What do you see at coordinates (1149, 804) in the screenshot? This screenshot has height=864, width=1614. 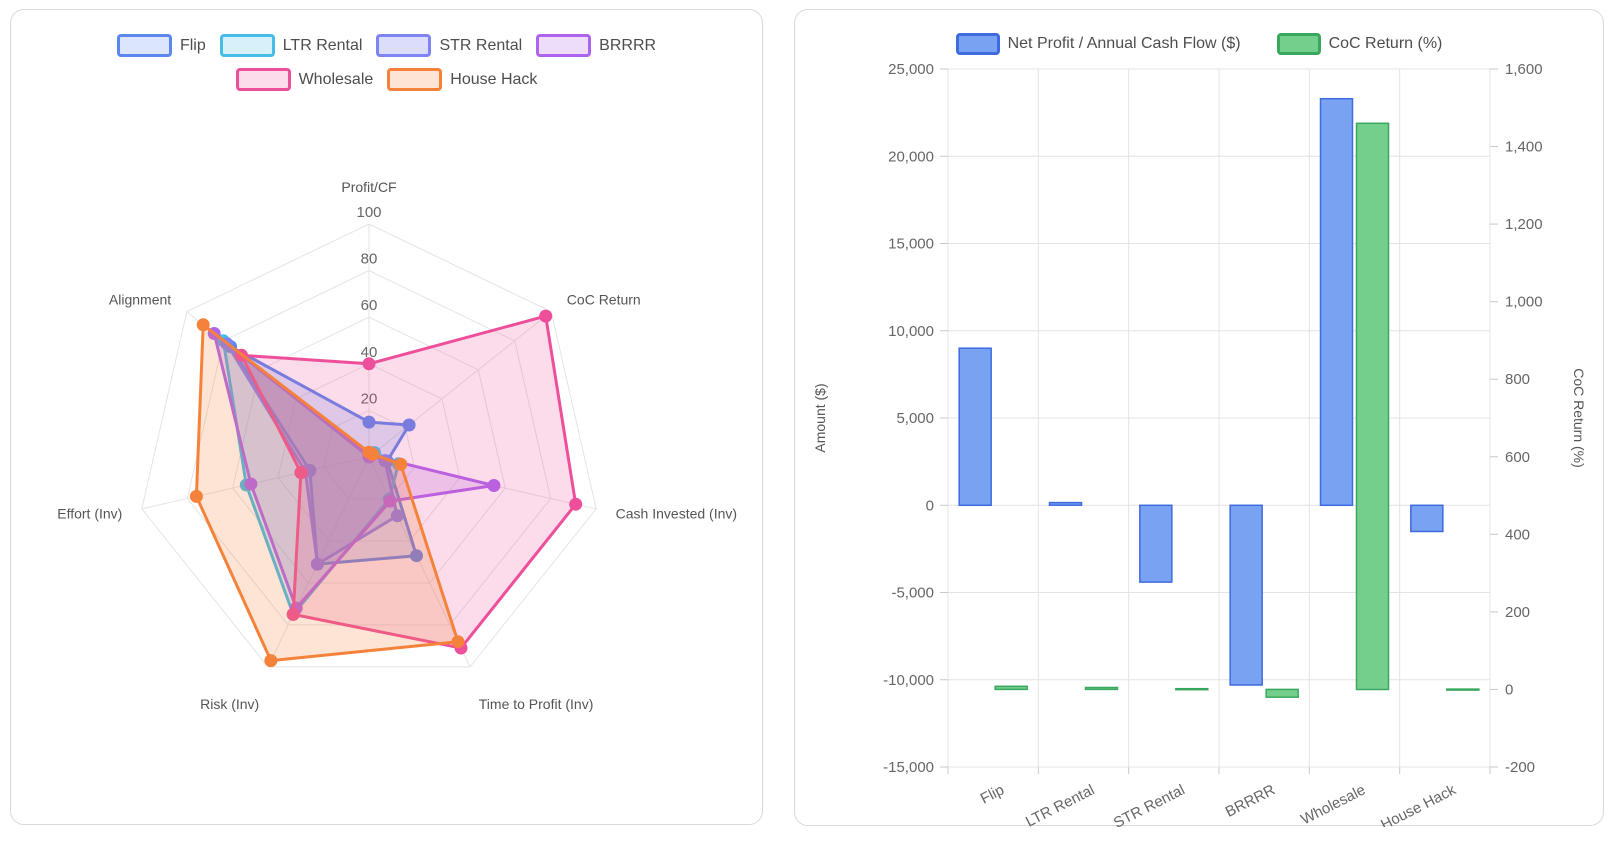 I see `category-label-str-rental: STR Rental` at bounding box center [1149, 804].